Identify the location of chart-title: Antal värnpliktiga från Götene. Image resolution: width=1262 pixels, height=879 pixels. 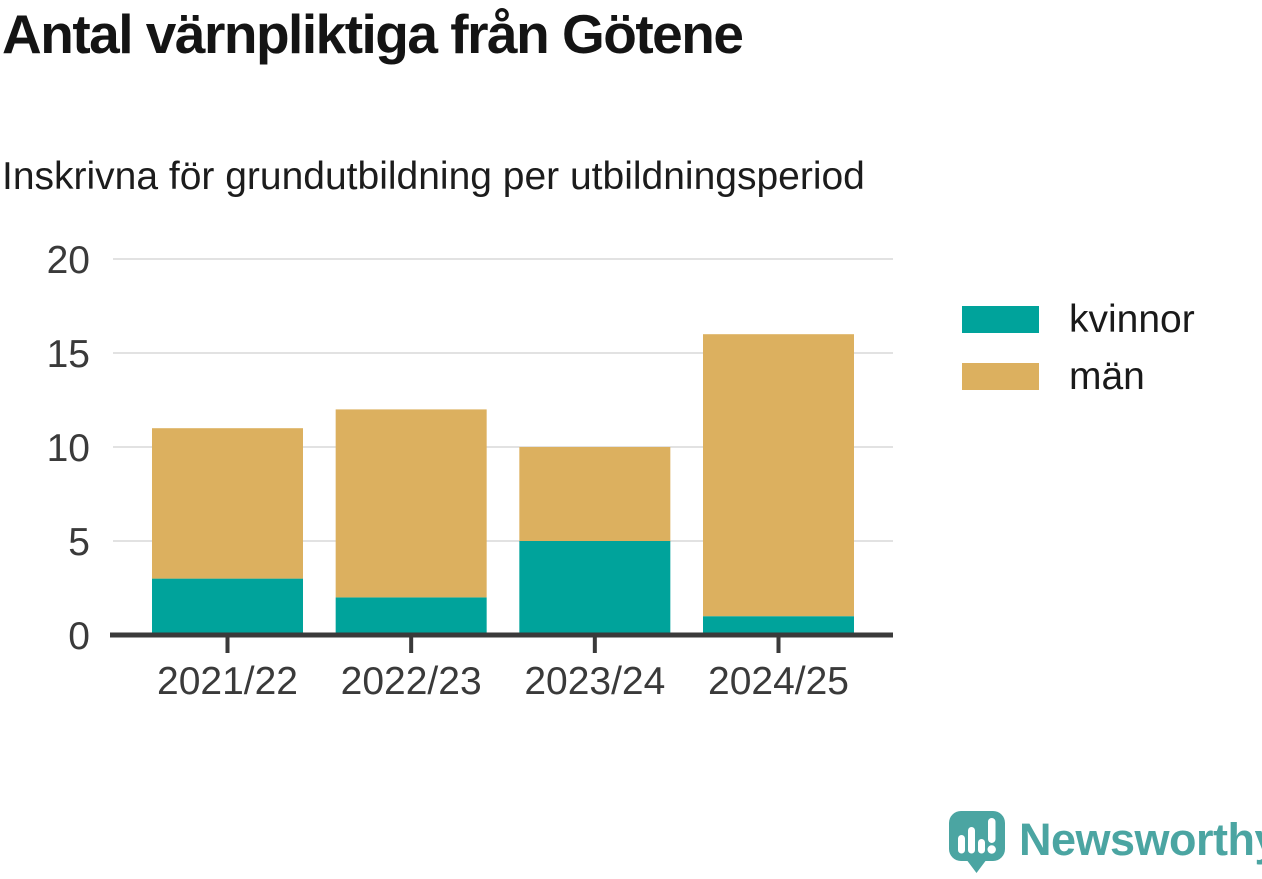
(373, 34).